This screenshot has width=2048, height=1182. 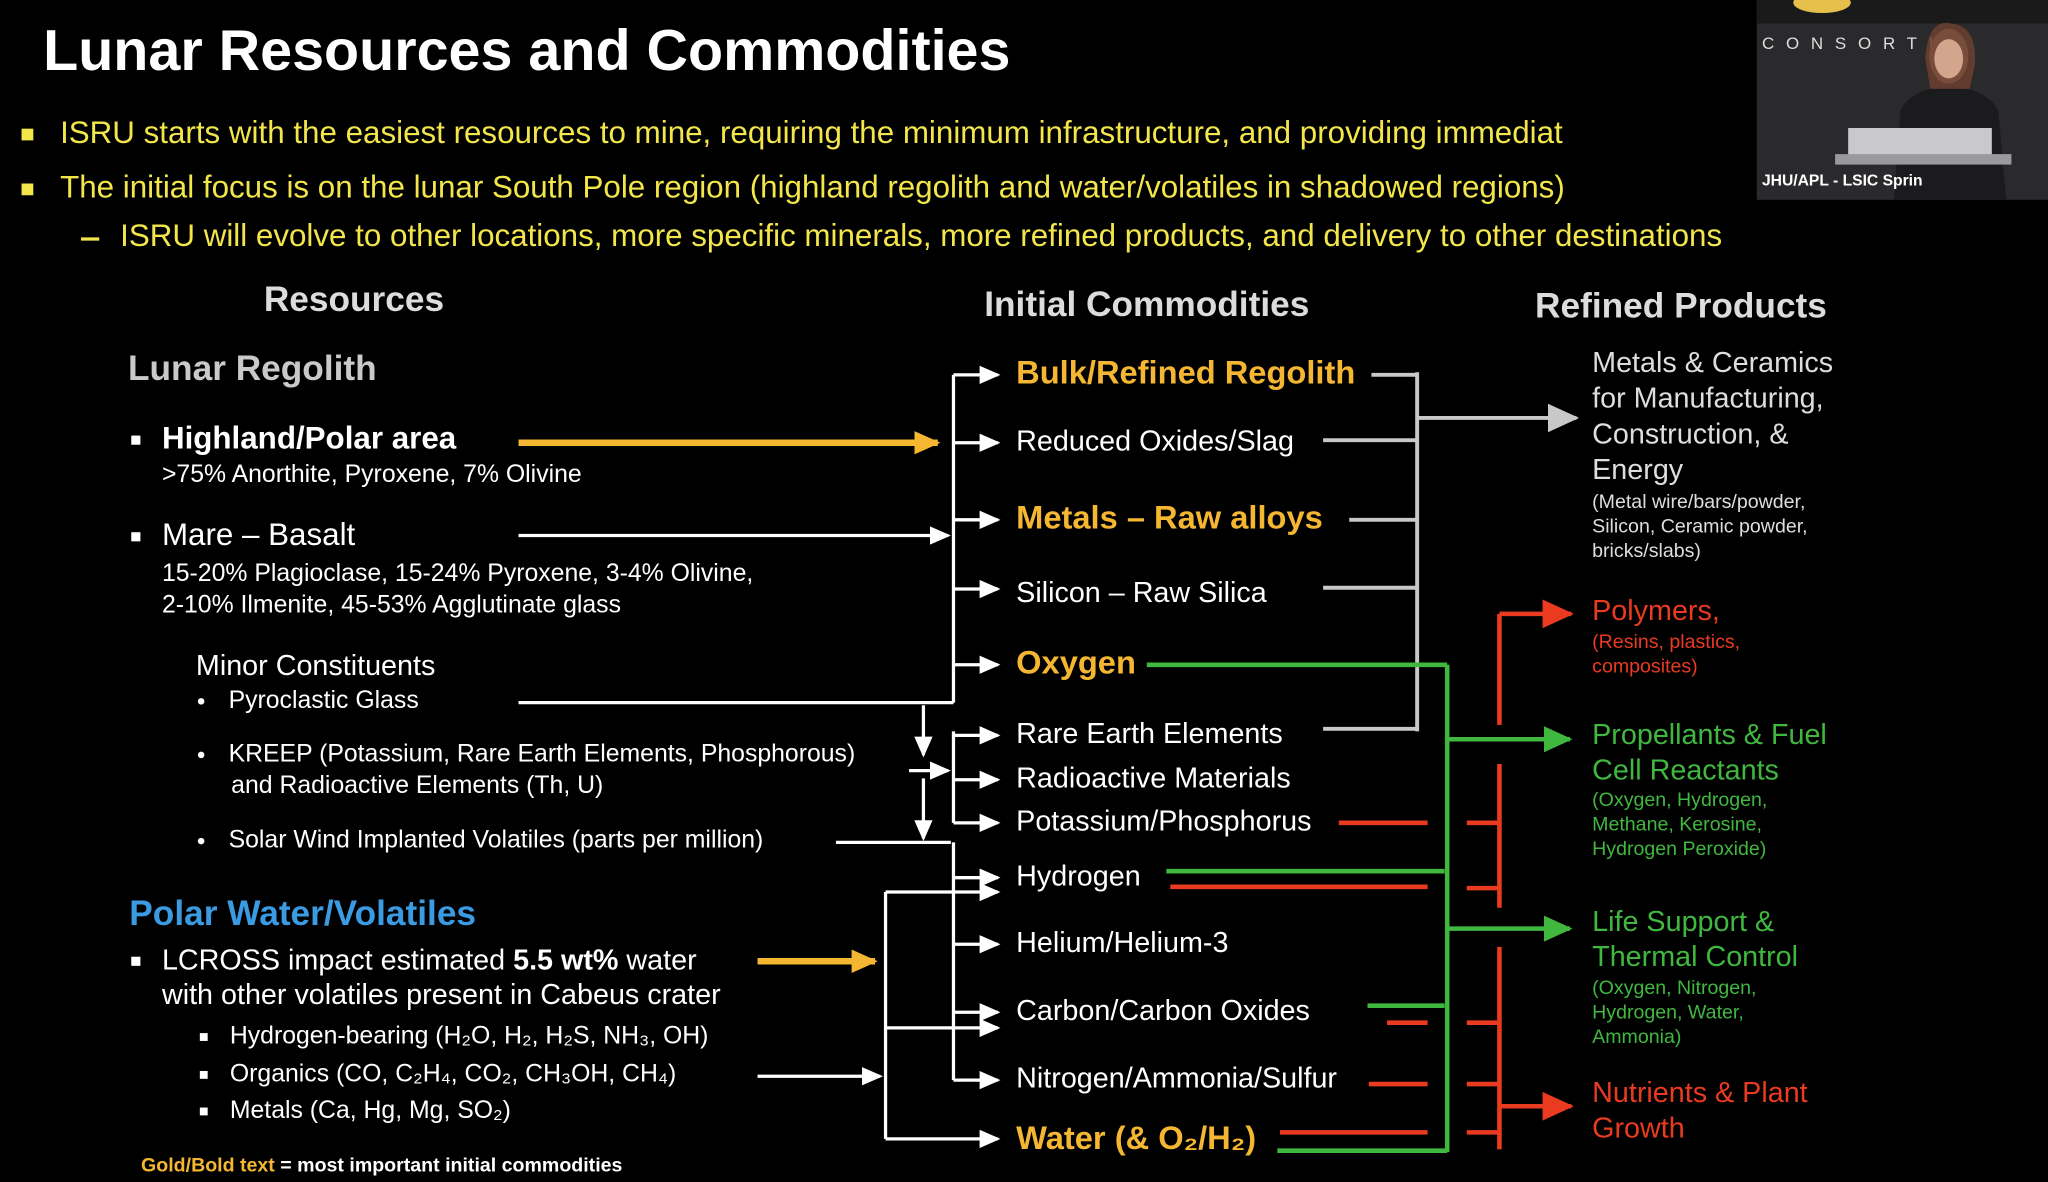 What do you see at coordinates (1842, 181) in the screenshot?
I see `webcam-caption: JHU/APL - LSIC Sprin` at bounding box center [1842, 181].